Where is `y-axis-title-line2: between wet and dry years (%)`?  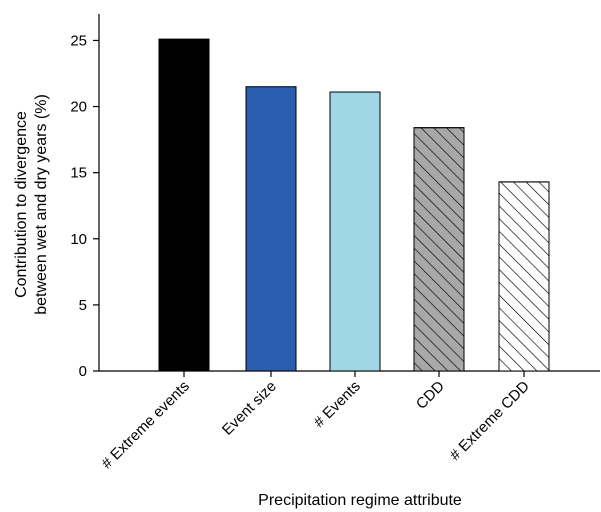
y-axis-title-line2: between wet and dry years (%) is located at coordinates (41, 204).